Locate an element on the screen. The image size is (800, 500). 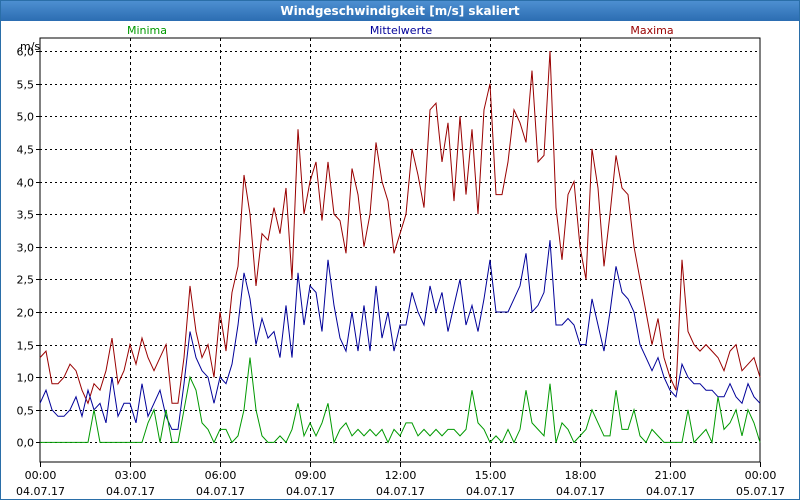
y-tick-label: 4,5 is located at coordinates (26, 150).